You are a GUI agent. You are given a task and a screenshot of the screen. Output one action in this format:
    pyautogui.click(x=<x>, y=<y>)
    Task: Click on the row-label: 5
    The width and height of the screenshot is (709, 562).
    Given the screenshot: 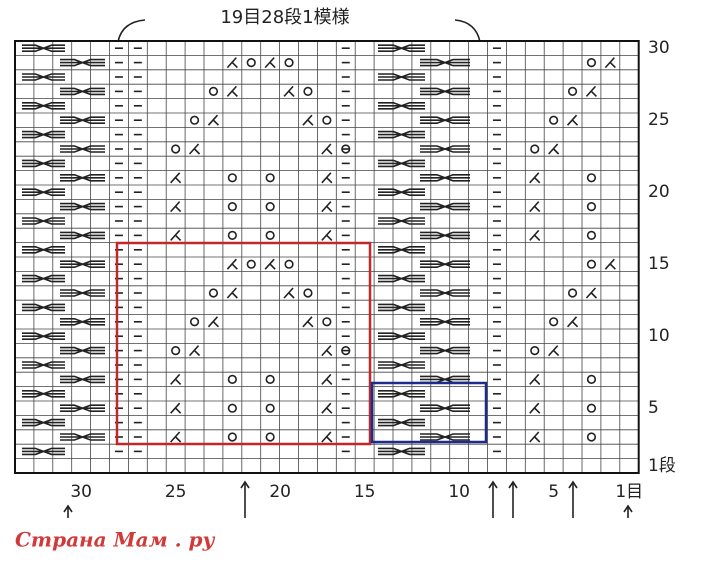 What is the action you would take?
    pyautogui.click(x=653, y=408)
    